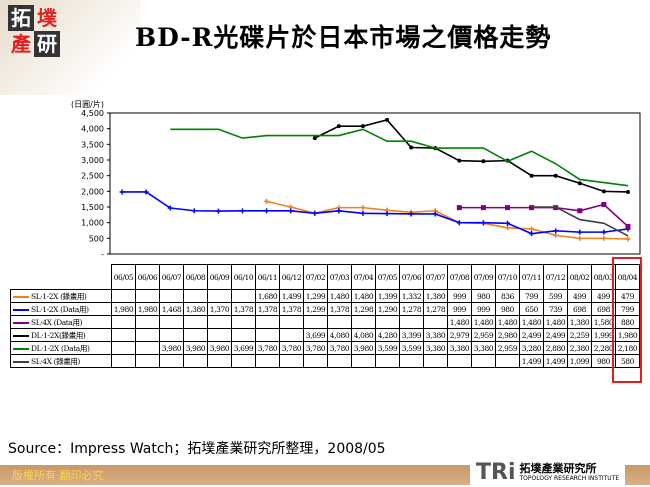  Describe the element at coordinates (387, 309) in the screenshot. I see `data-label: 1,290` at that location.